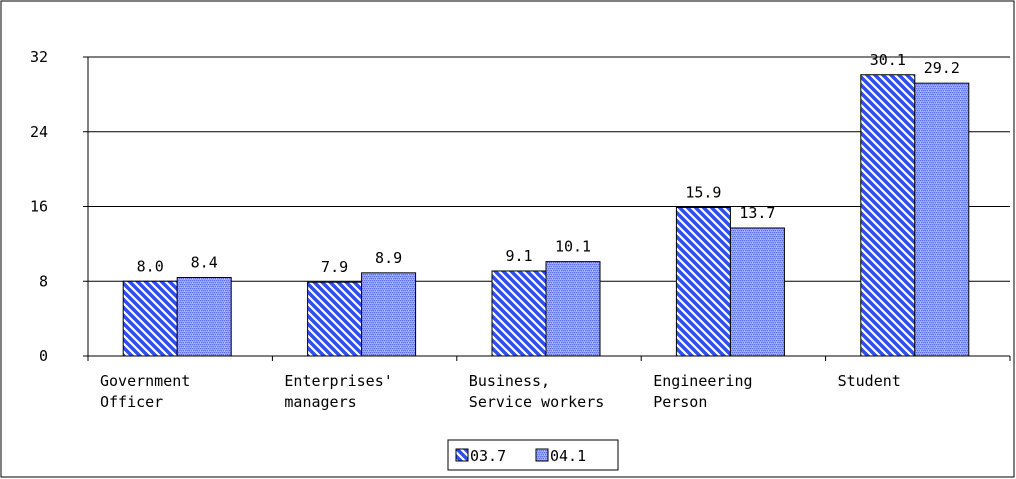 The width and height of the screenshot is (1016, 479). What do you see at coordinates (150, 266) in the screenshot?
I see `value-label: 8.0` at bounding box center [150, 266].